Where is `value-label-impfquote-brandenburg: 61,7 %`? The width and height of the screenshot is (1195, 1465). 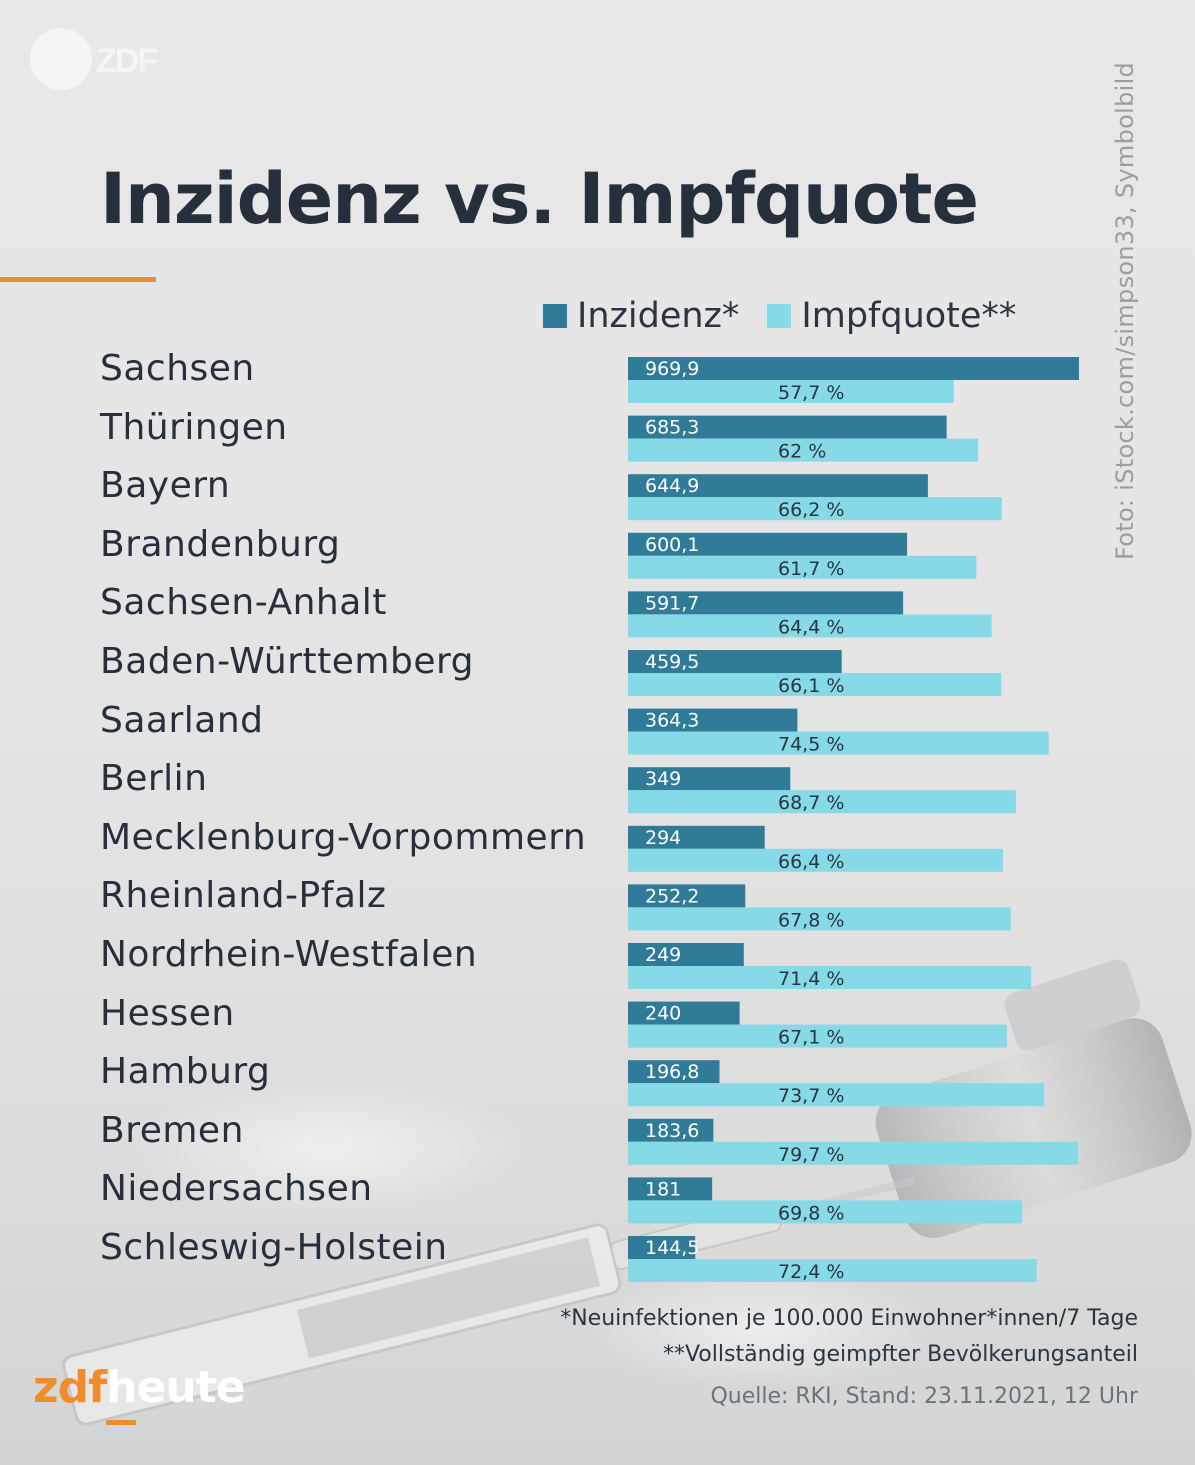 value-label-impfquote-brandenburg: 61,7 % is located at coordinates (811, 569).